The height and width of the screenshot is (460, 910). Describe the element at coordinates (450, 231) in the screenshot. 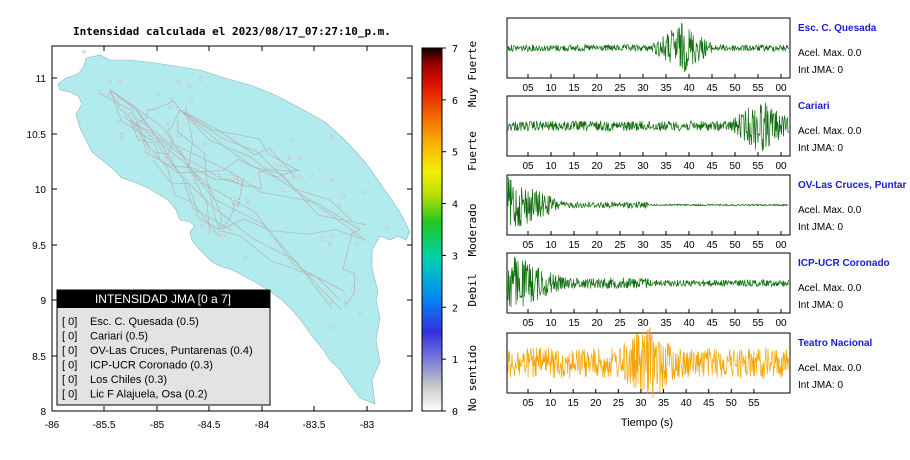

I see `colorbar-ticks: 7 6 5 4 3 2 1 0` at that location.